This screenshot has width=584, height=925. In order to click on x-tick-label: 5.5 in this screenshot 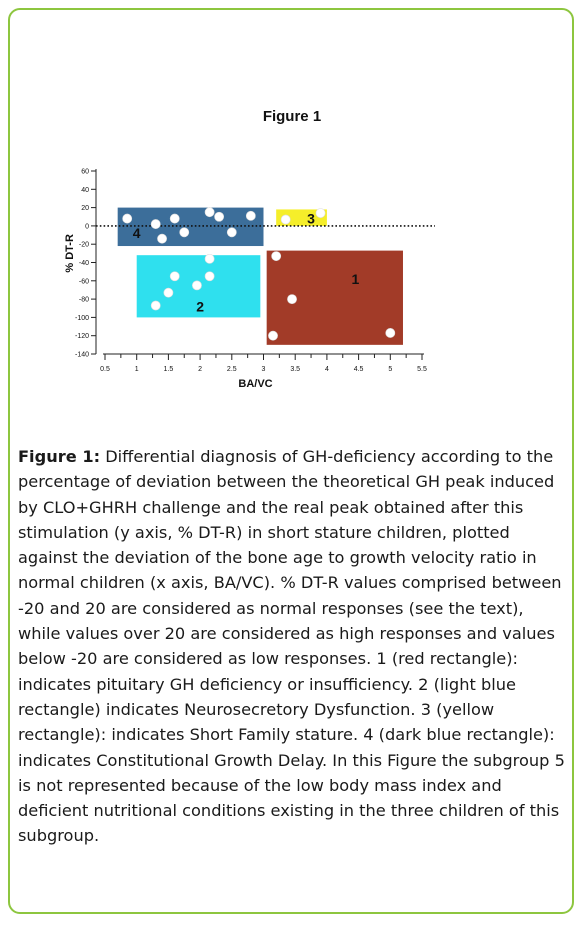, I will do `click(422, 369)`.